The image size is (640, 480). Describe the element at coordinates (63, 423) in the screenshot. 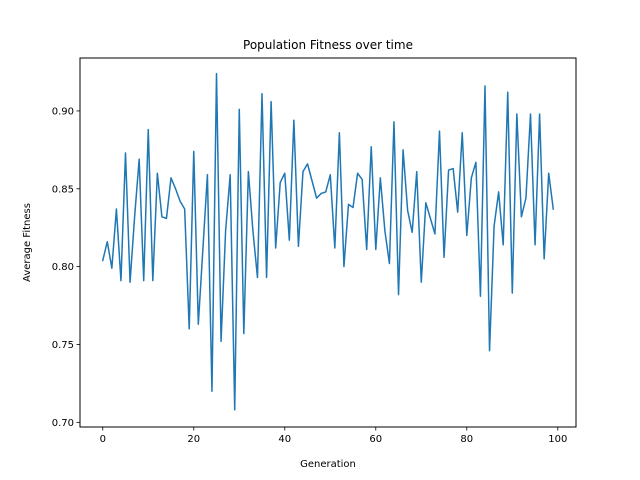

I see `y-tick-label: 0.70` at that location.